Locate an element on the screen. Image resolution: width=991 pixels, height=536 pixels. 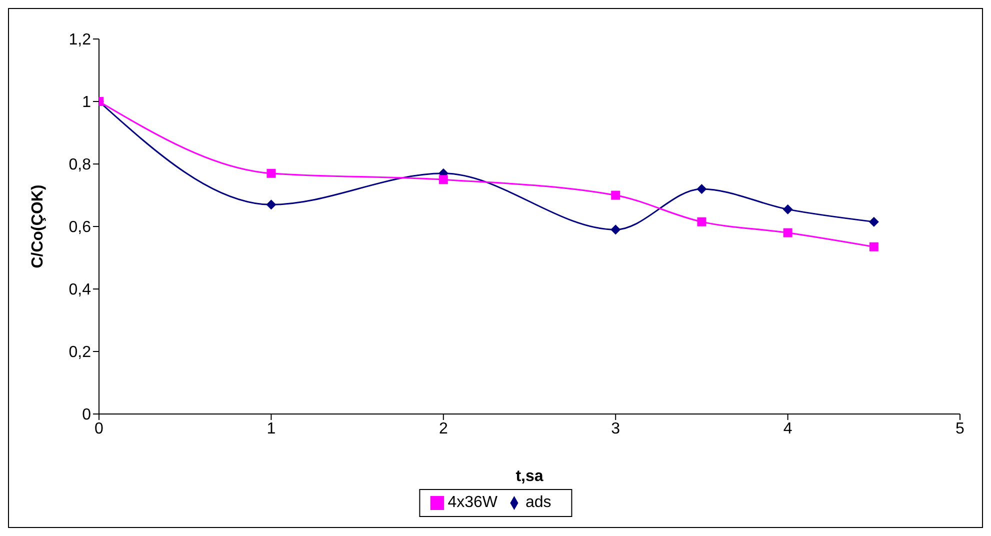
legend-label: 4x36W is located at coordinates (473, 502).